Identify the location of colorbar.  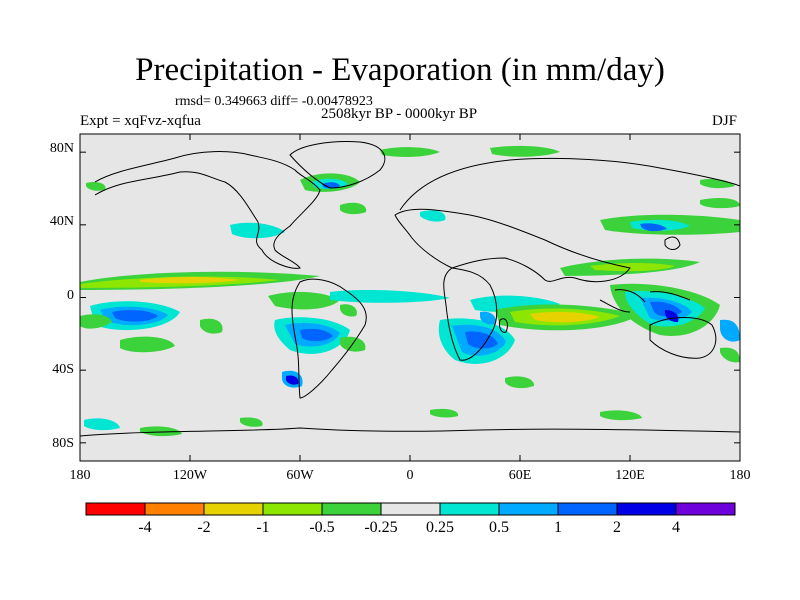
(410, 509).